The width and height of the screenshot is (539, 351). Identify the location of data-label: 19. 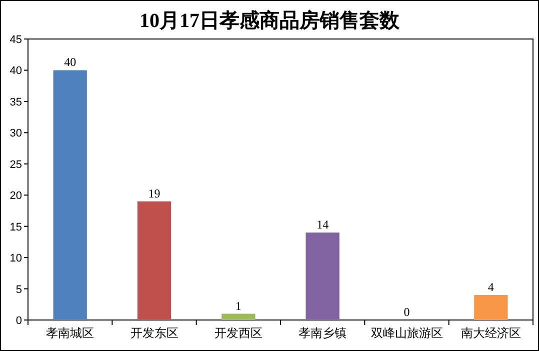
(154, 193).